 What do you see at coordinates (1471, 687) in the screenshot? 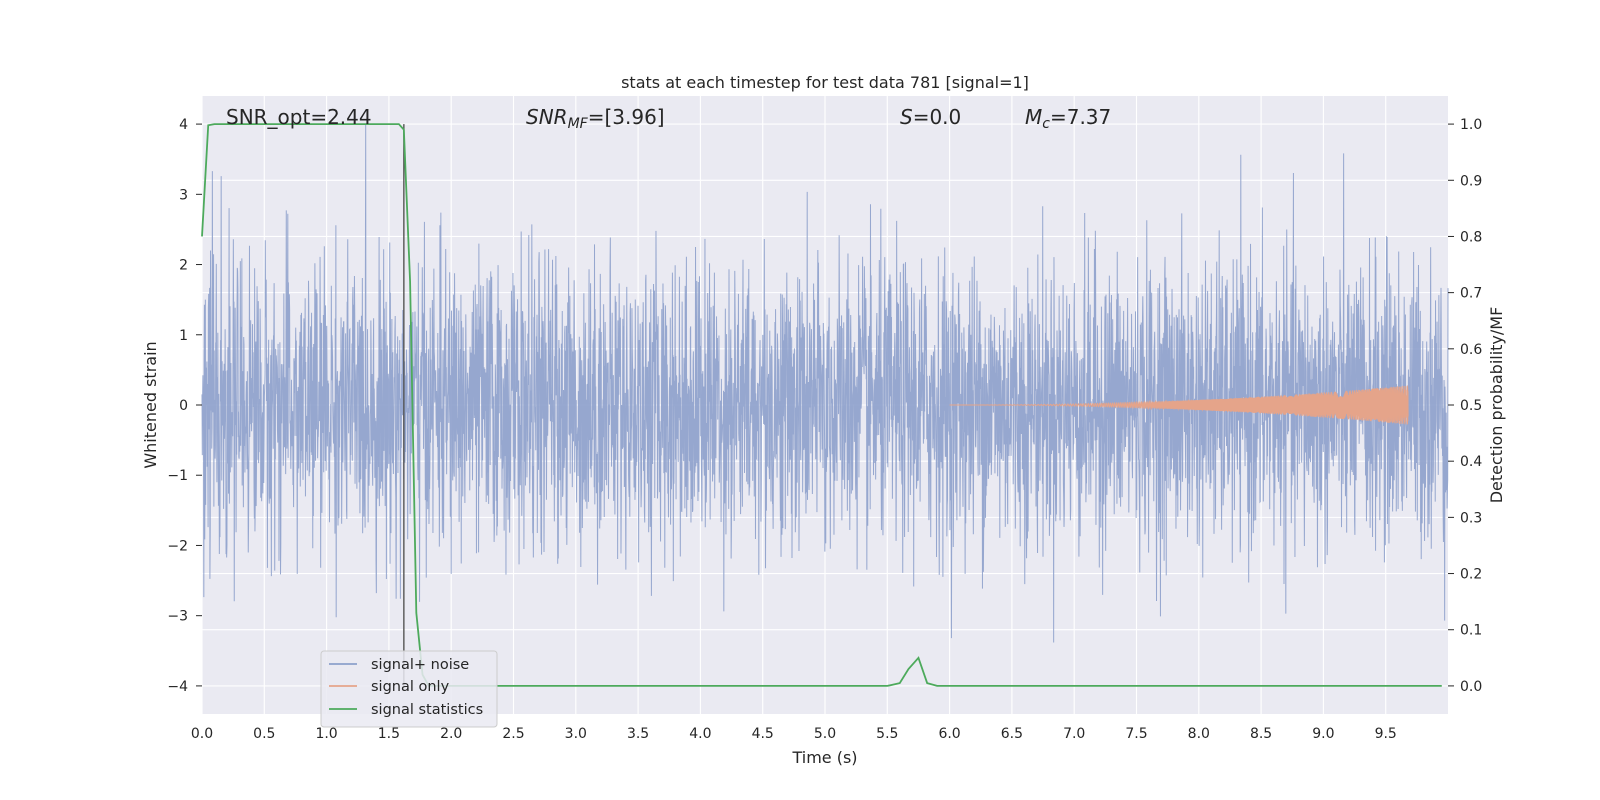
I see `right-y-tick-label: 0.0` at bounding box center [1471, 687].